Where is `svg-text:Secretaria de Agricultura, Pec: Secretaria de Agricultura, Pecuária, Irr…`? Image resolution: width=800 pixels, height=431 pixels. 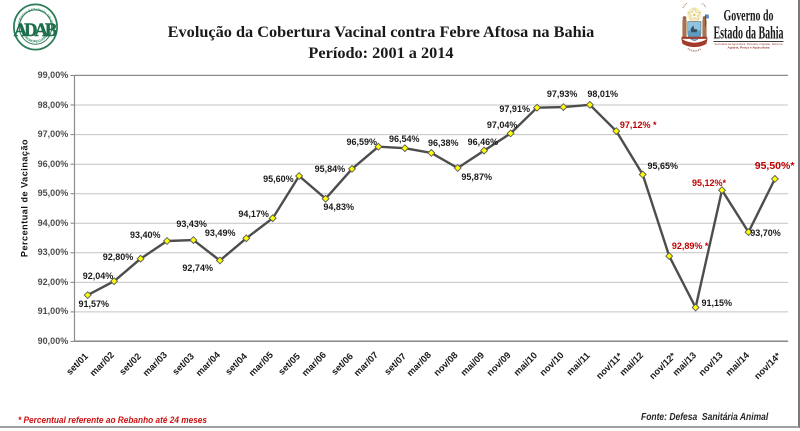 svg-text:Secretaria de Agricultura, Pec: Secretaria de Agricultura, Pecuária, Irr… is located at coordinates (749, 44).